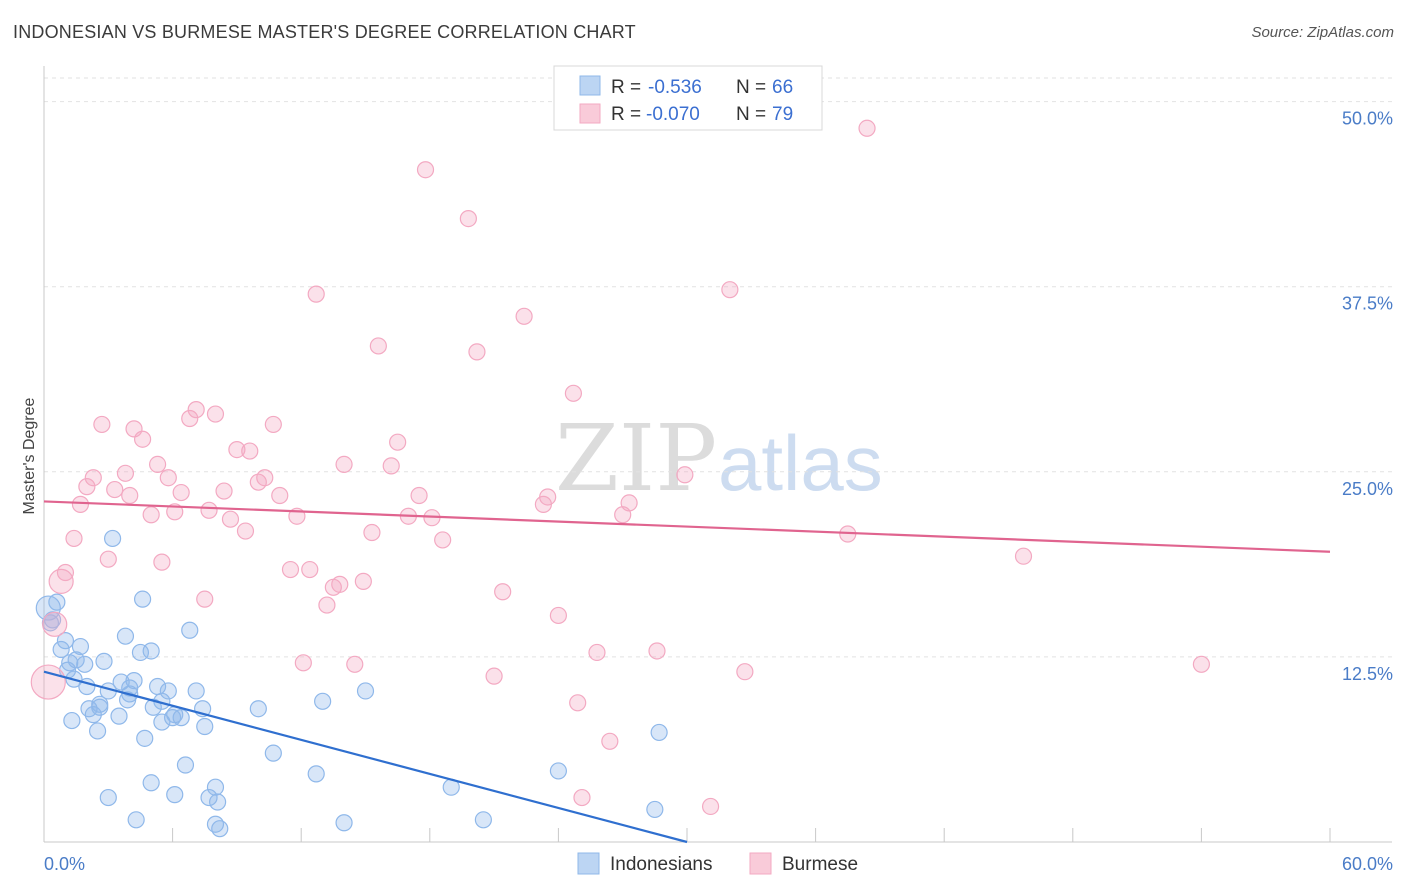  What do you see at coordinates (1367, 304) in the screenshot?
I see `y-tick-label-2: 37.5%` at bounding box center [1367, 304].